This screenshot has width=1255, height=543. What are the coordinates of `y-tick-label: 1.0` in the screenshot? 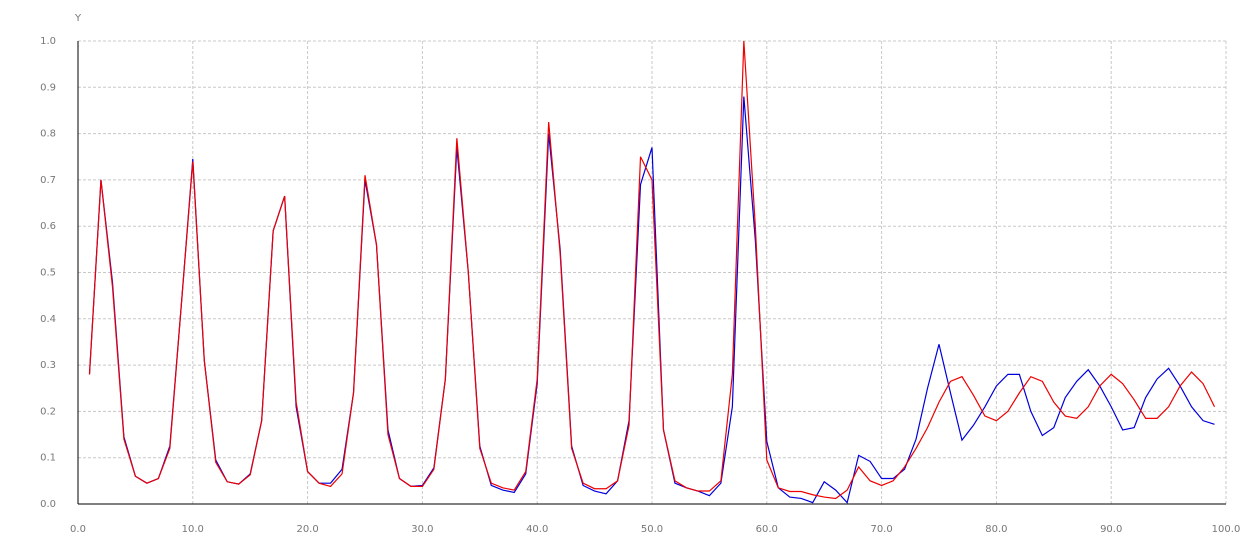 It's located at (48, 41).